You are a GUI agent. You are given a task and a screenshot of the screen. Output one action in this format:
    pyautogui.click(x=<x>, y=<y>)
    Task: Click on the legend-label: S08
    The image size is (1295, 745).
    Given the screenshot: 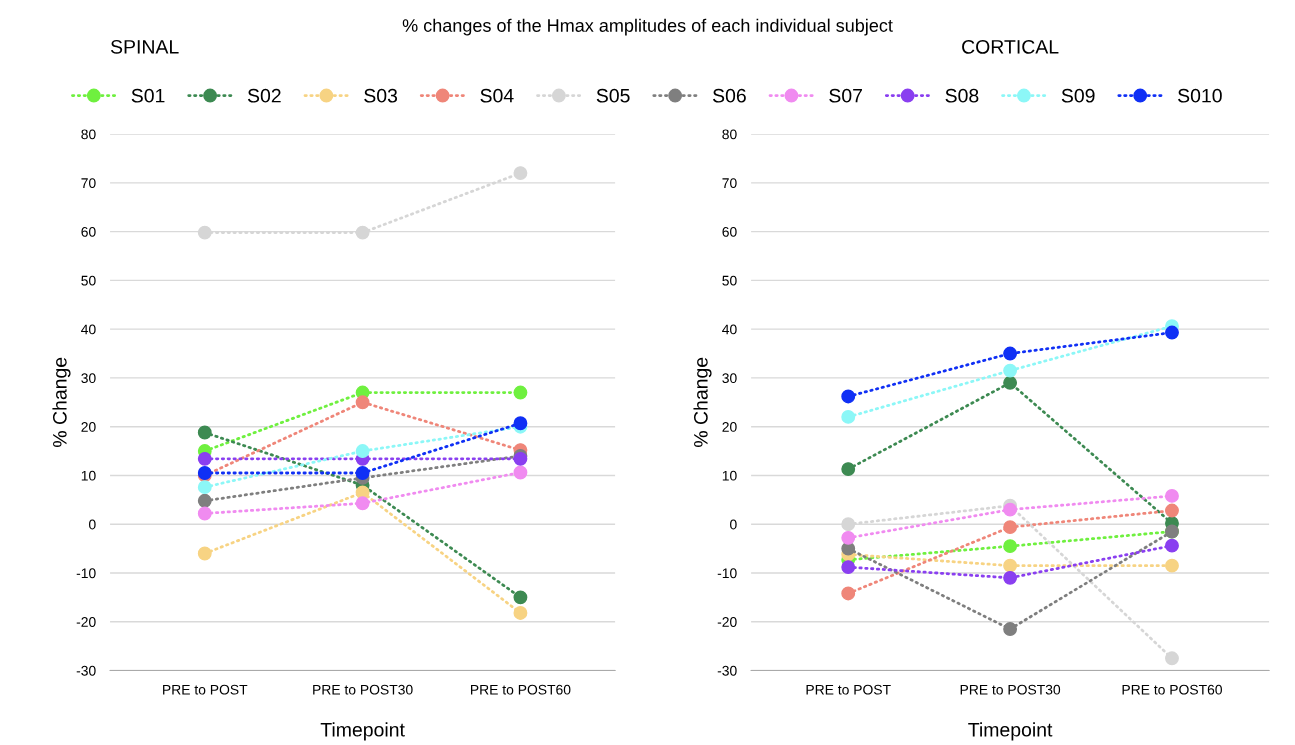 What is the action you would take?
    pyautogui.click(x=962, y=95)
    